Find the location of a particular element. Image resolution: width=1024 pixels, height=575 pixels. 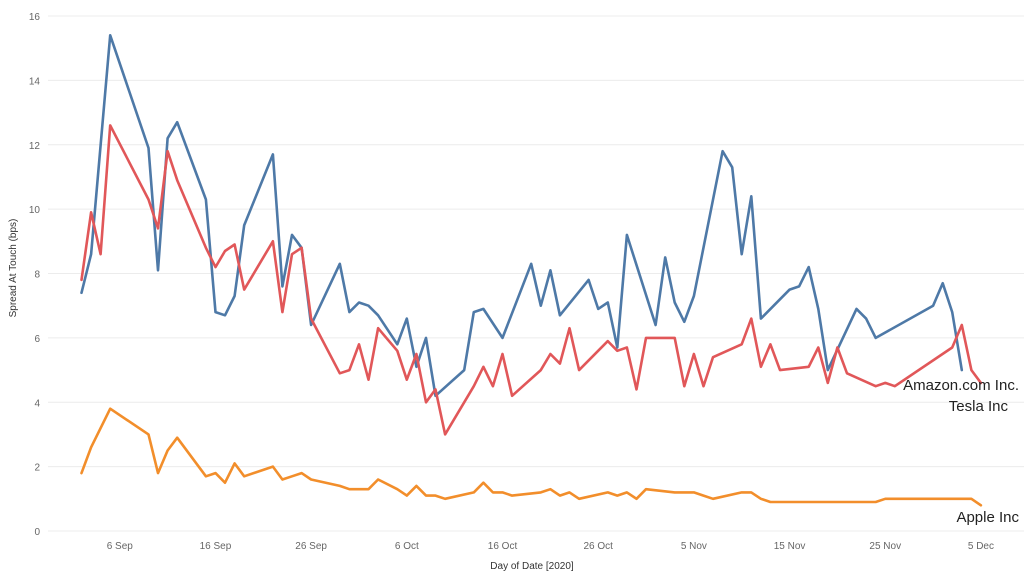

y-tick-label: 12 is located at coordinates (35, 146).